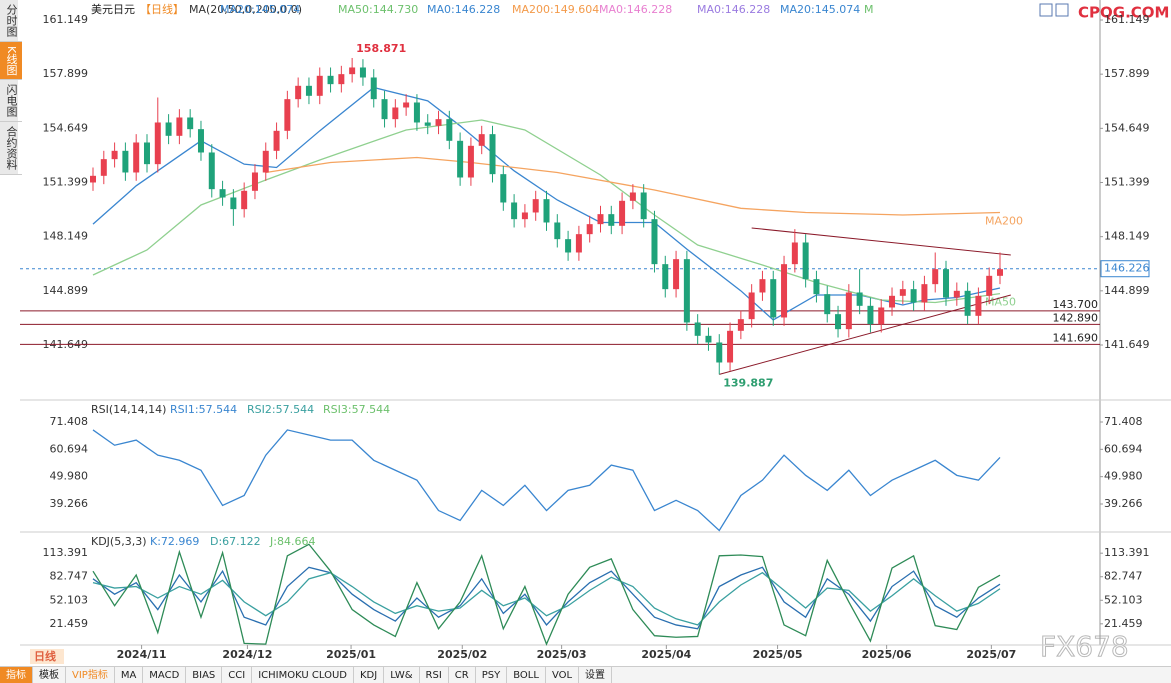 The image size is (1171, 683). Describe the element at coordinates (563, 675) in the screenshot. I see `toolbar-item: VOL` at that location.